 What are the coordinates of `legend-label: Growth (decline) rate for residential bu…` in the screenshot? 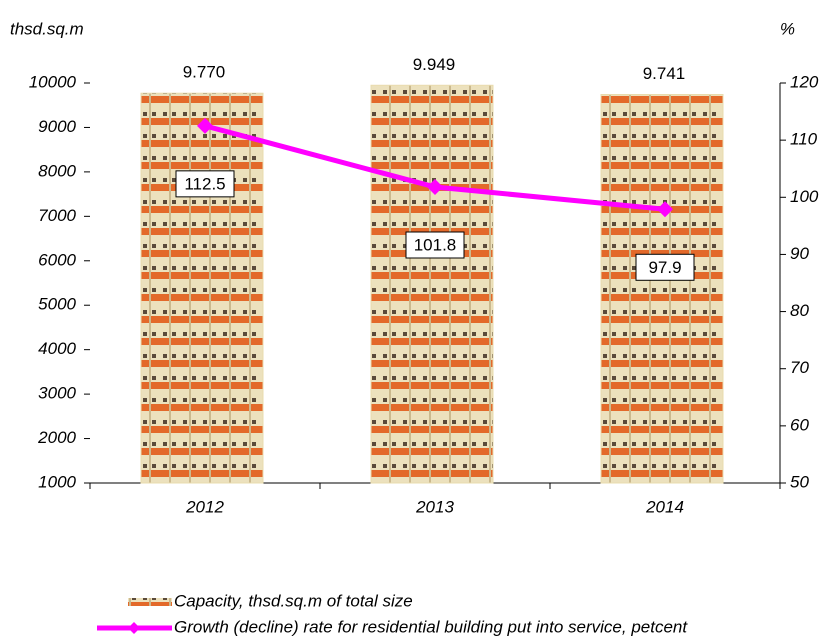 It's located at (431, 626).